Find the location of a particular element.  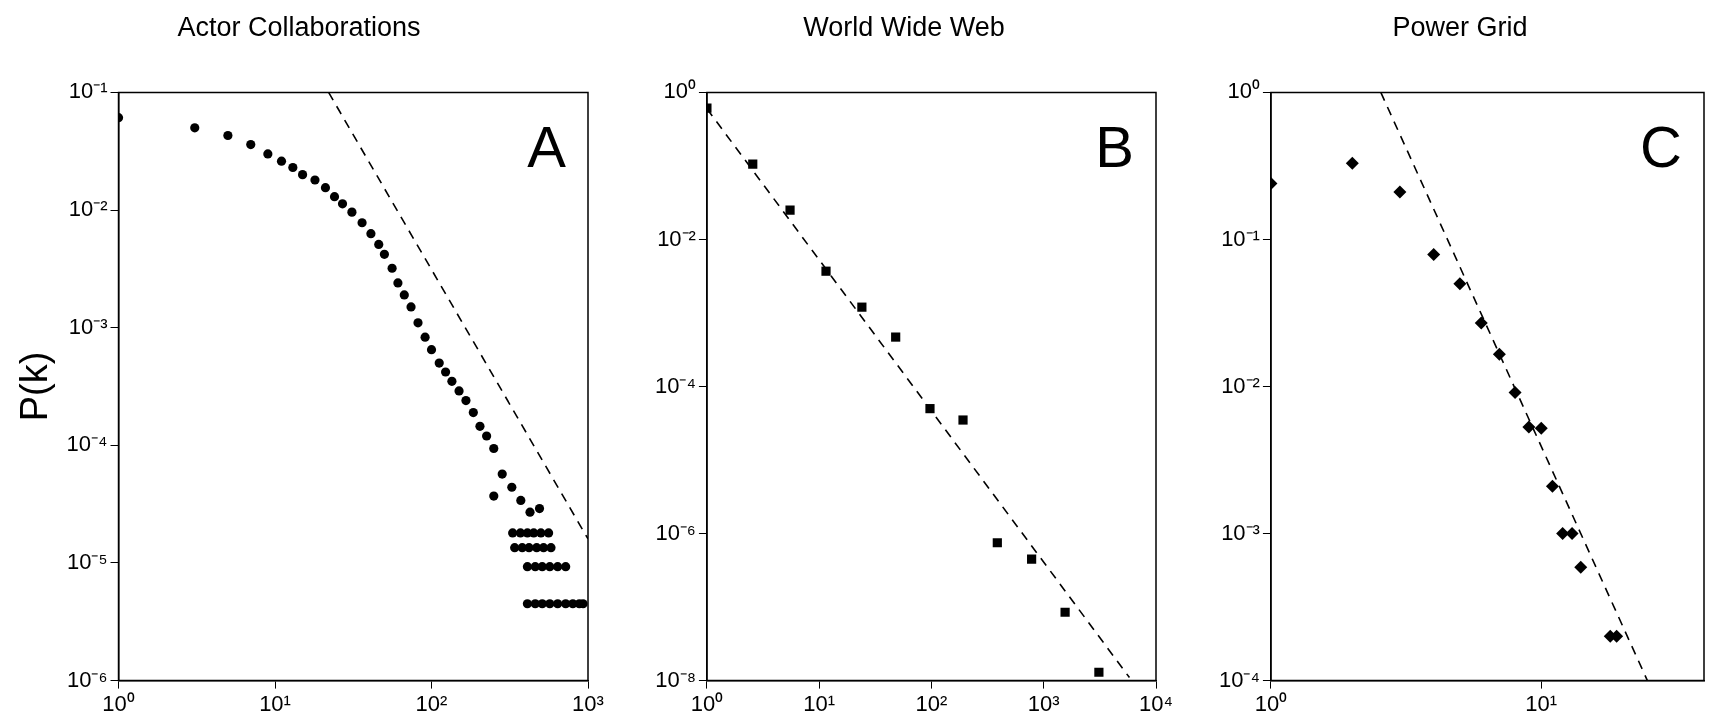

chart-title: World Wide Web is located at coordinates (904, 26).